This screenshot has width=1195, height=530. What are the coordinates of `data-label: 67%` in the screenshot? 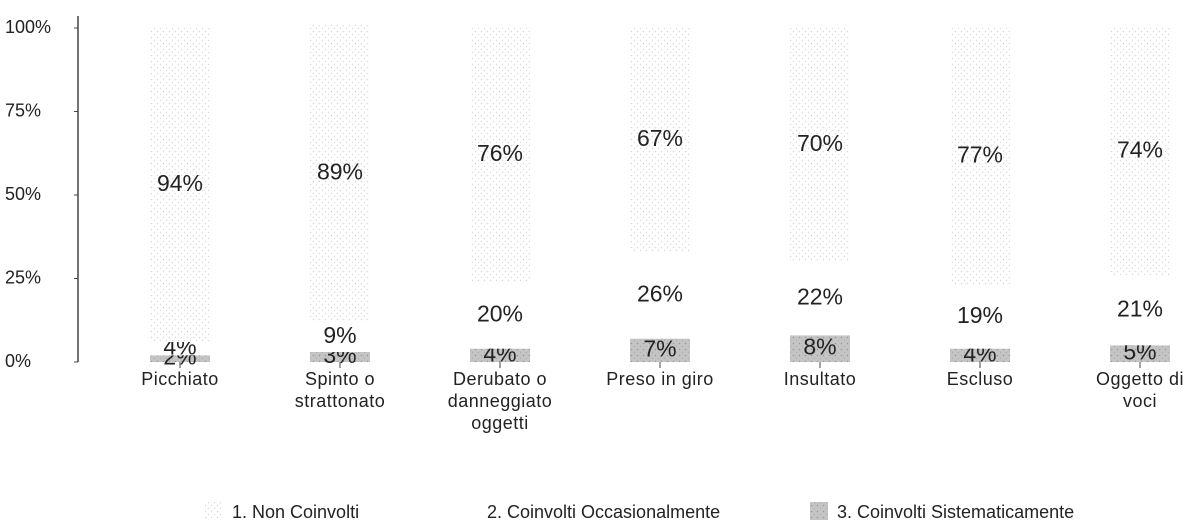 It's located at (660, 138).